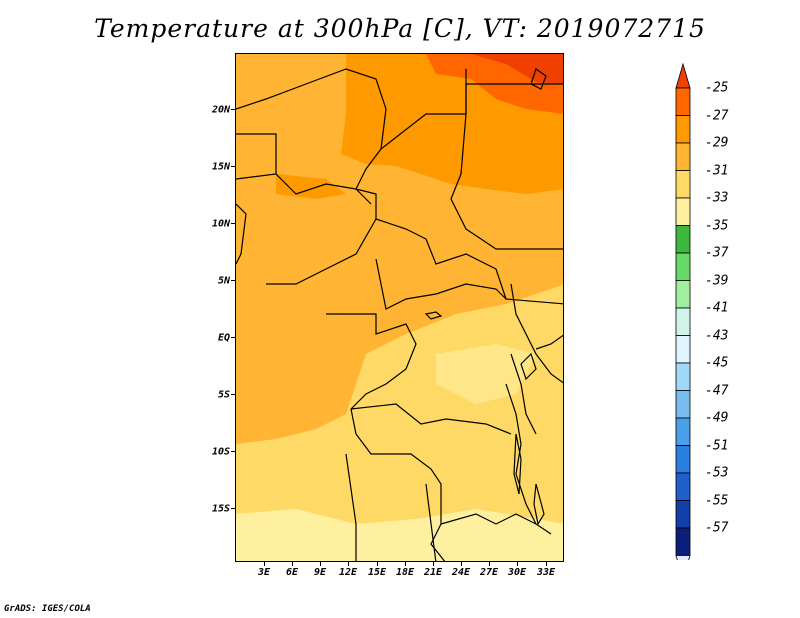 Image resolution: width=800 pixels, height=618 pixels. I want to click on lon-label-15e: 15E, so click(377, 572).